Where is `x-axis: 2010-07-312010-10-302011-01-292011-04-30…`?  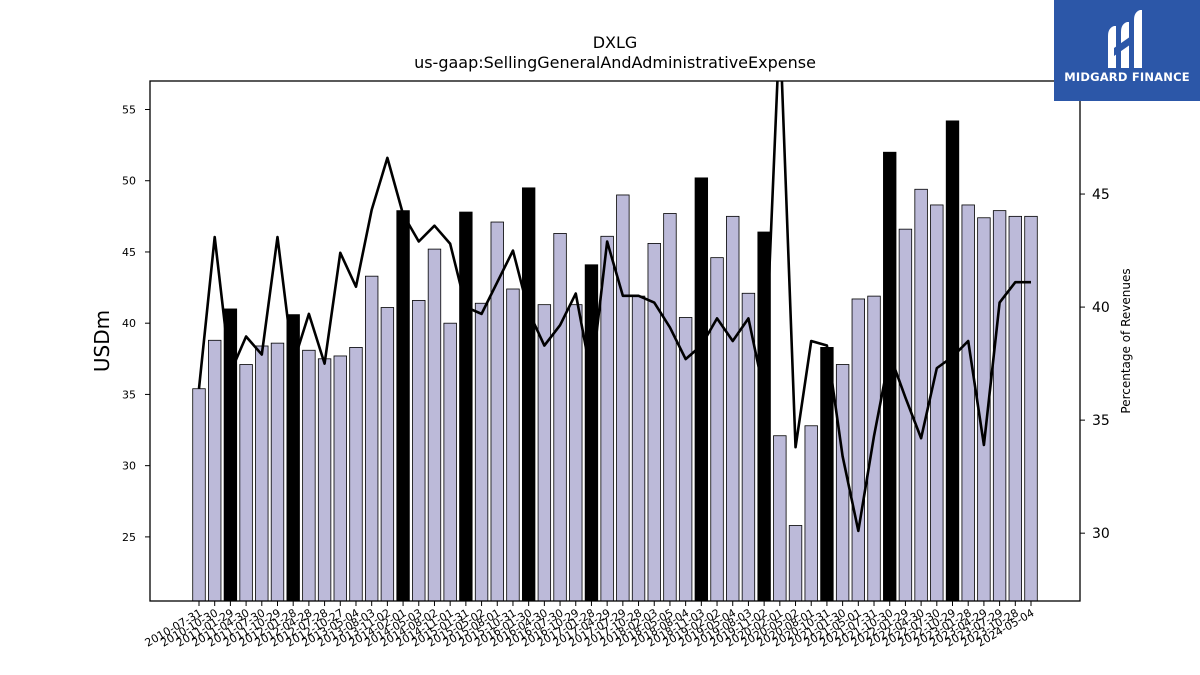 x-axis: 2010-07-312010-10-302011-01-292011-04-30… is located at coordinates (590, 625).